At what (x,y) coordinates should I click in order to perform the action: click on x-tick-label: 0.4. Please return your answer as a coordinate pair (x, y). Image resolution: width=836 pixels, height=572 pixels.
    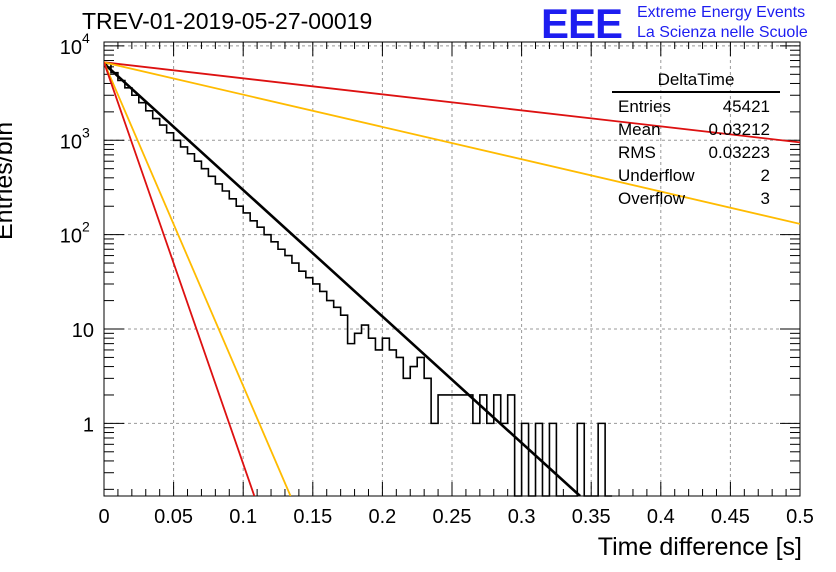
    Looking at the image, I should click on (661, 517).